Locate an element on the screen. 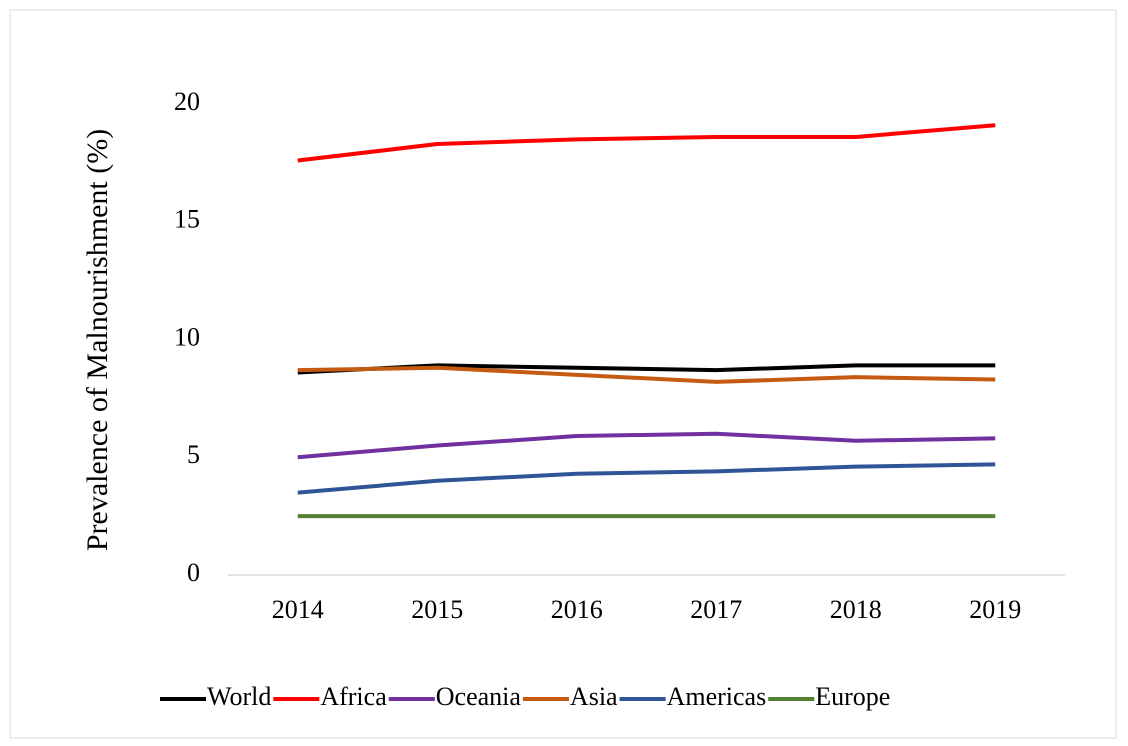  x-tick-label: 2015 is located at coordinates (437, 609).